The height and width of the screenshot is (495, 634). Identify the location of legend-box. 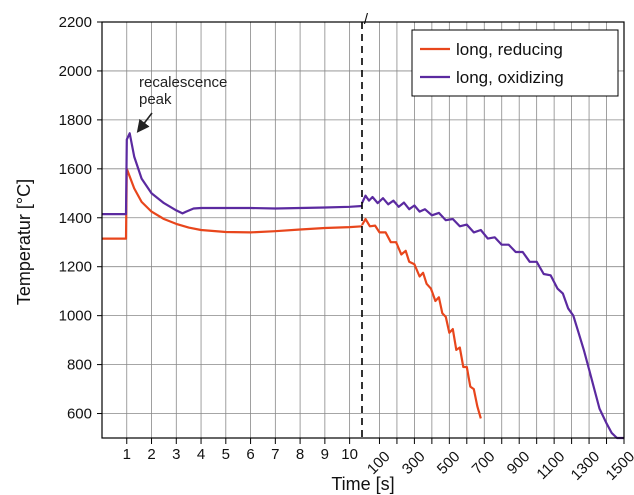
(515, 63).